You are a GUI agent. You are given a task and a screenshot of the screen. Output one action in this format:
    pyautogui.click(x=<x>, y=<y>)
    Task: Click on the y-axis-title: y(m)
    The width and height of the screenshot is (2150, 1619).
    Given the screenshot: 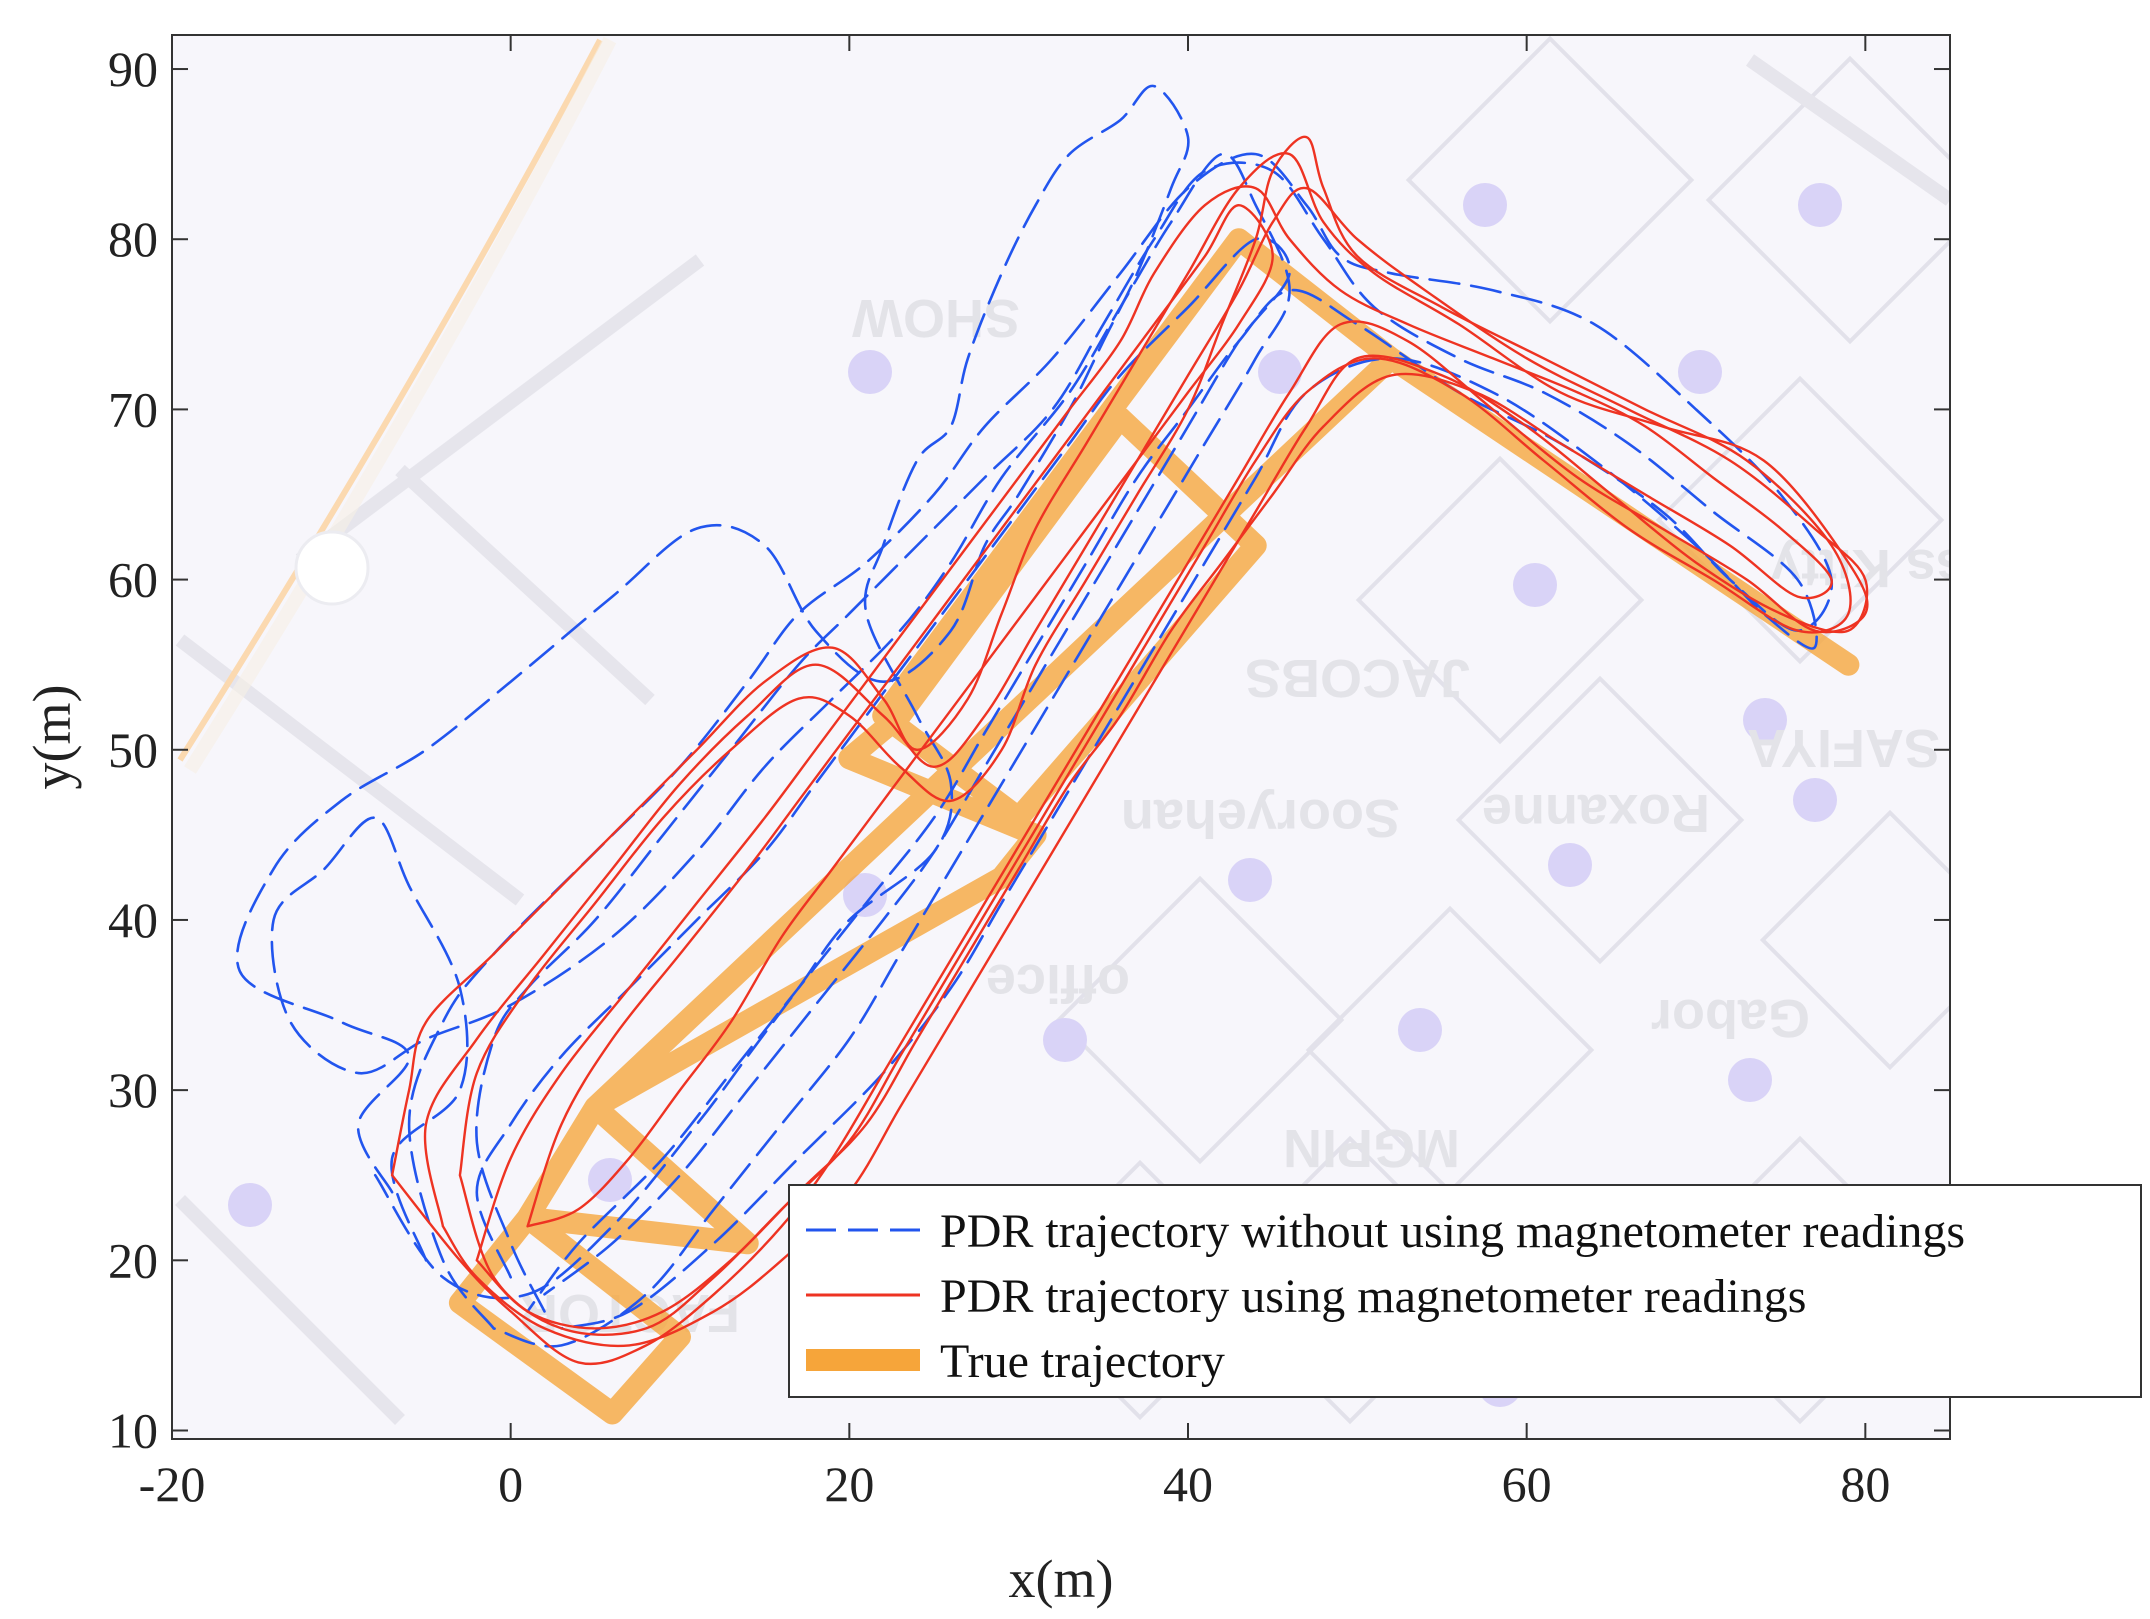 What is the action you would take?
    pyautogui.click(x=52, y=737)
    